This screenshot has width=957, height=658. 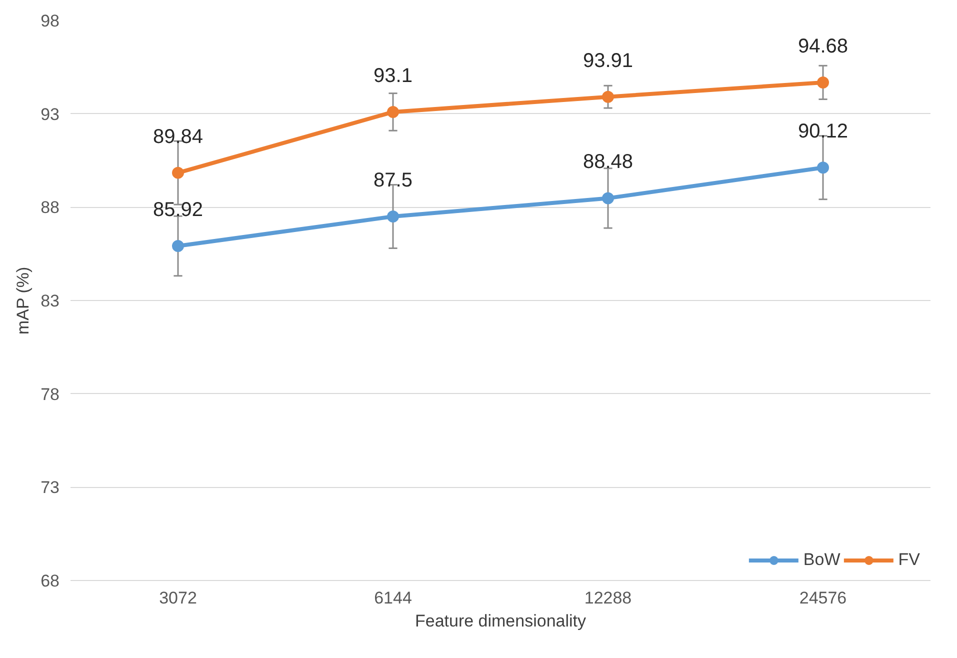 I want to click on data-label: 89.84, so click(x=178, y=137).